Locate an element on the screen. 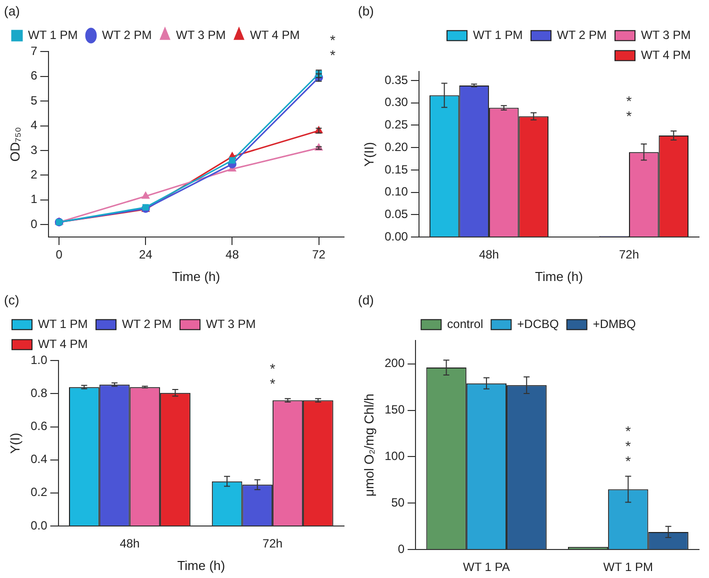 Image resolution: width=709 pixels, height=578 pixels. y-tick-label: 0.0 is located at coordinates (39, 525).